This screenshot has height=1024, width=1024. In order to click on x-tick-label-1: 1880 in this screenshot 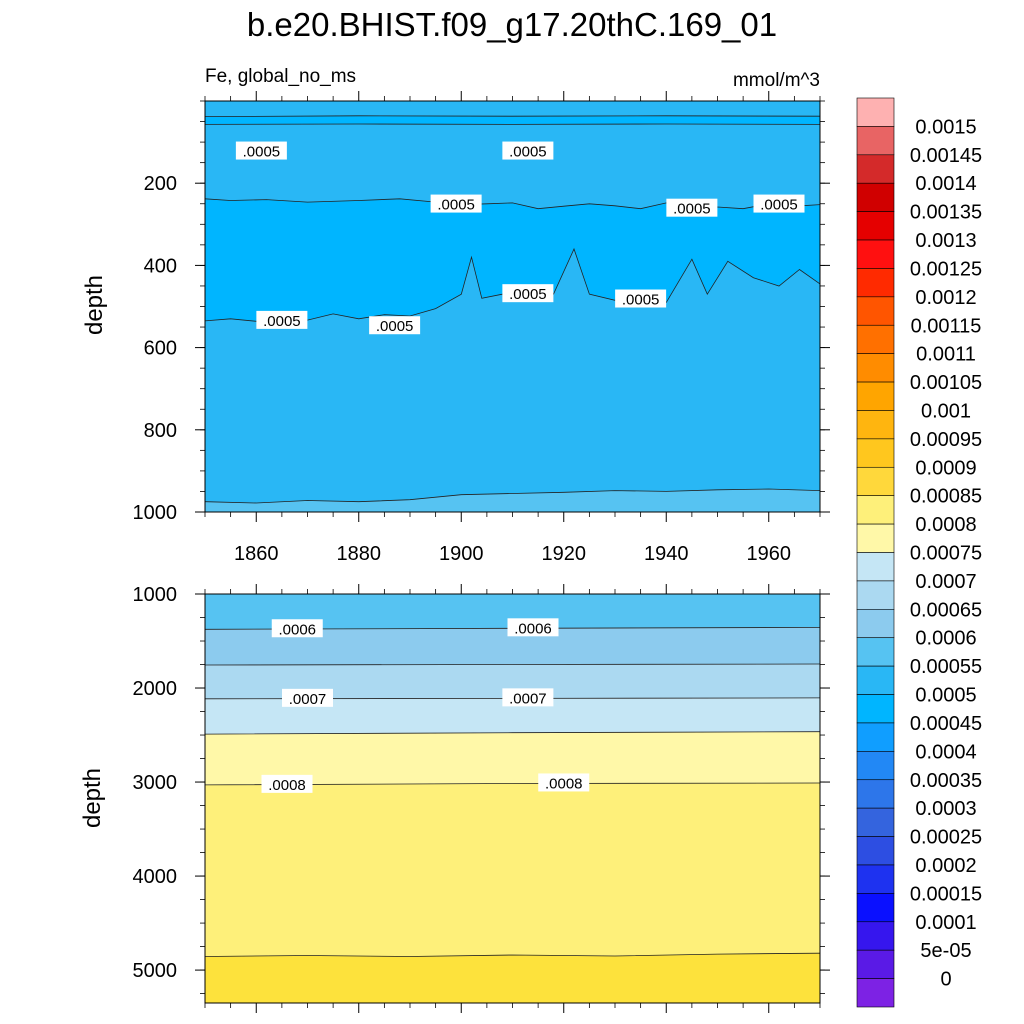, I will do `click(359, 554)`.